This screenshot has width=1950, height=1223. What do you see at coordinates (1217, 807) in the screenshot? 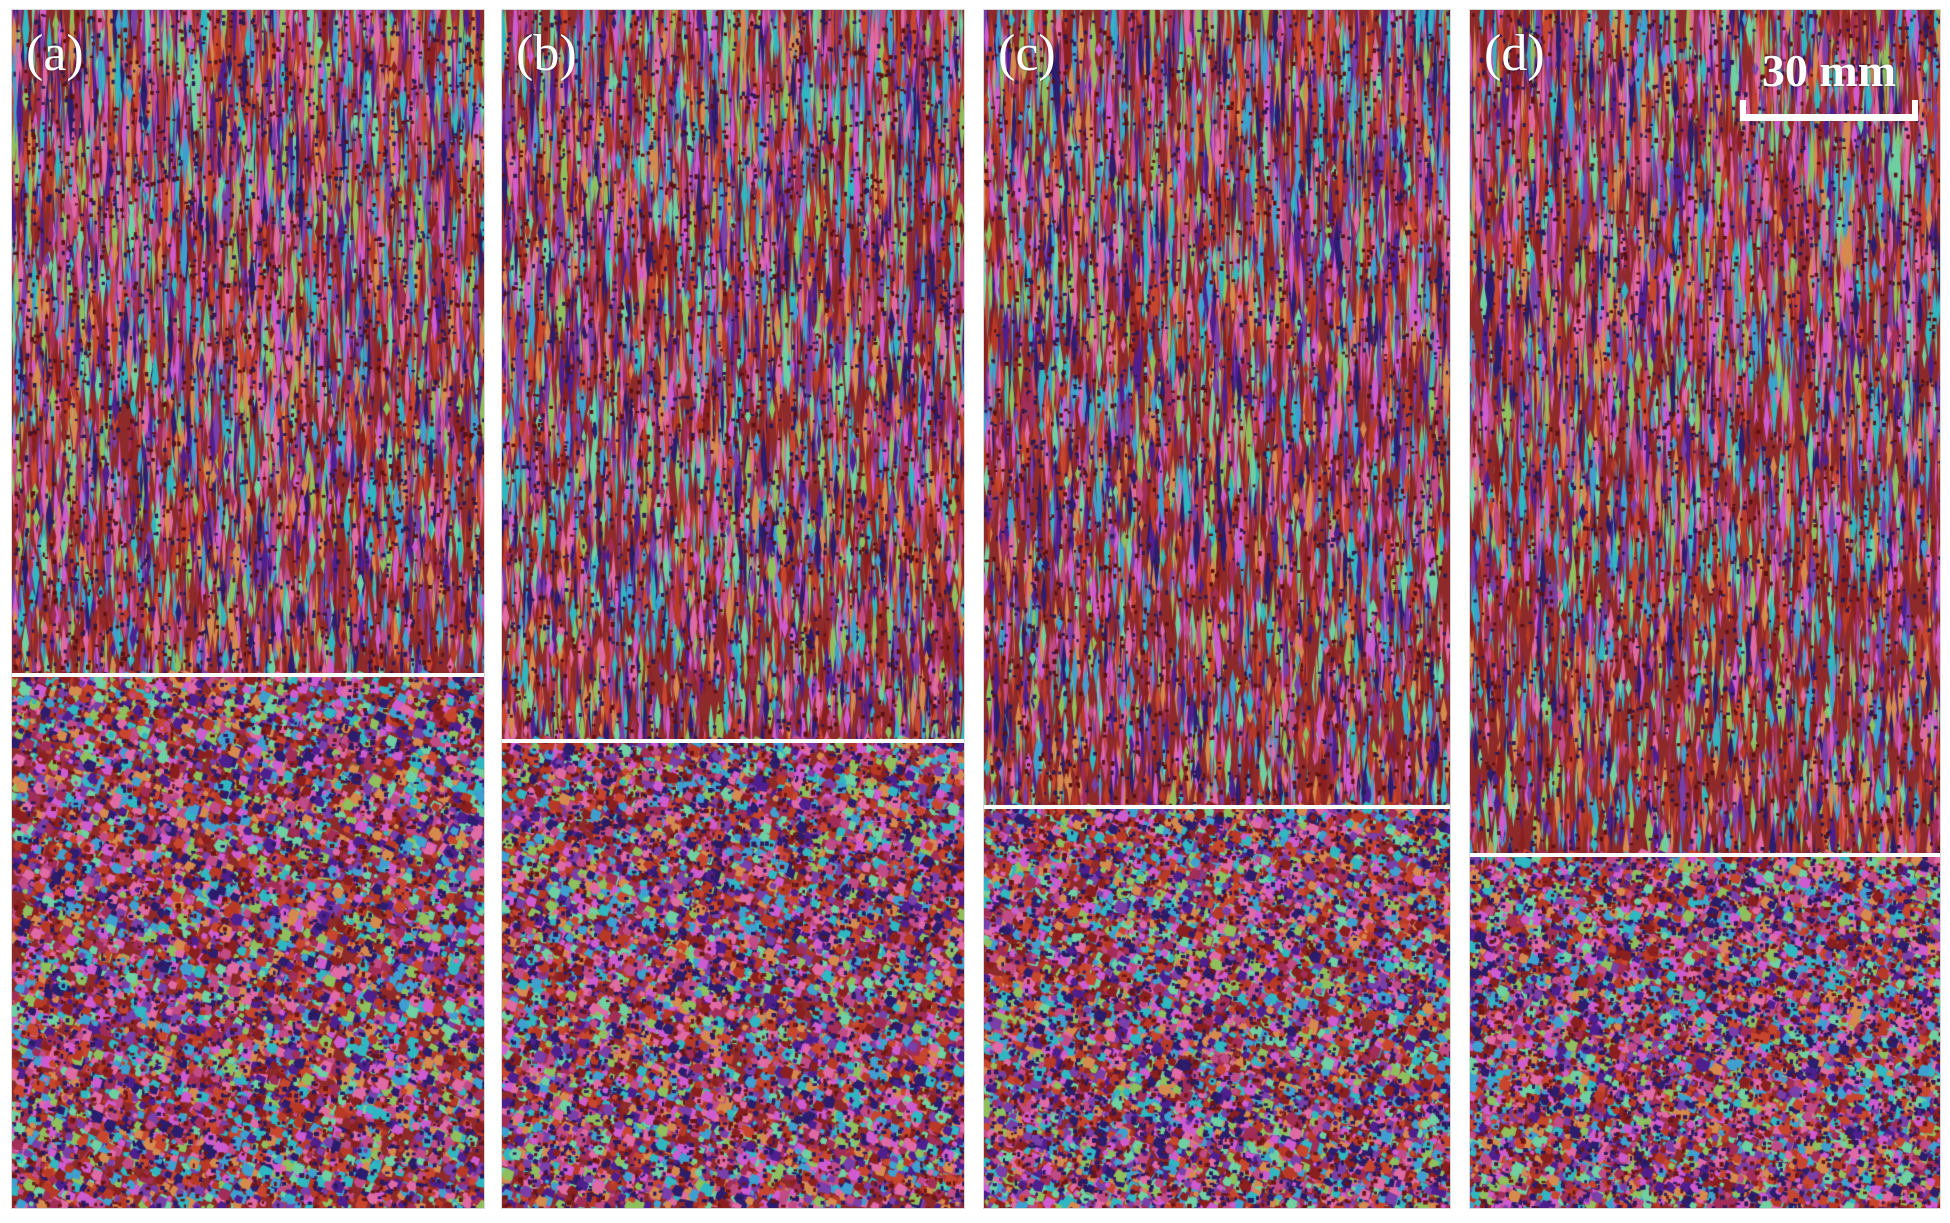
I see `divider-c` at bounding box center [1217, 807].